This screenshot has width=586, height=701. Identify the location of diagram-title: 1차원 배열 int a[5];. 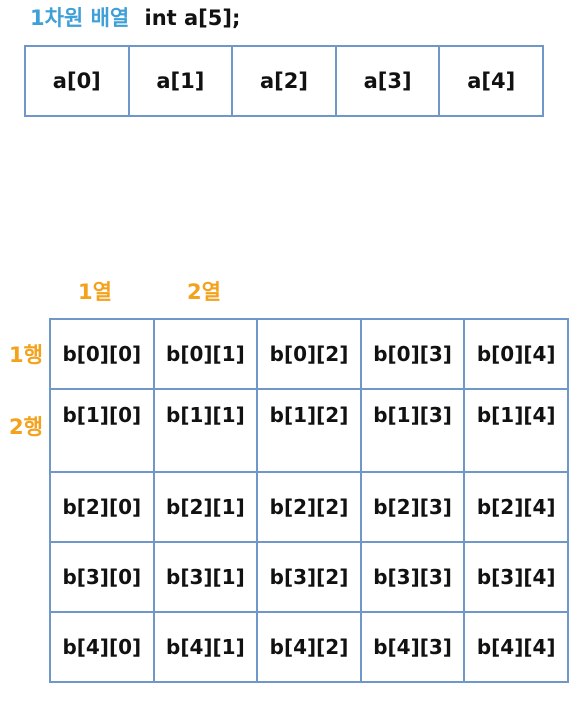
(135, 18).